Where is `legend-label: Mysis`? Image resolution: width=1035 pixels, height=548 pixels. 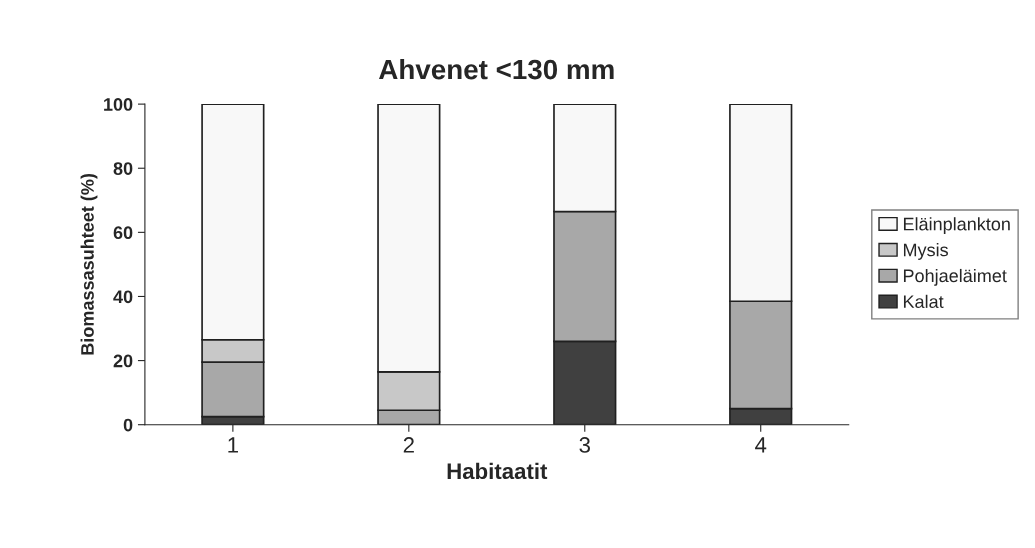 legend-label: Mysis is located at coordinates (925, 251).